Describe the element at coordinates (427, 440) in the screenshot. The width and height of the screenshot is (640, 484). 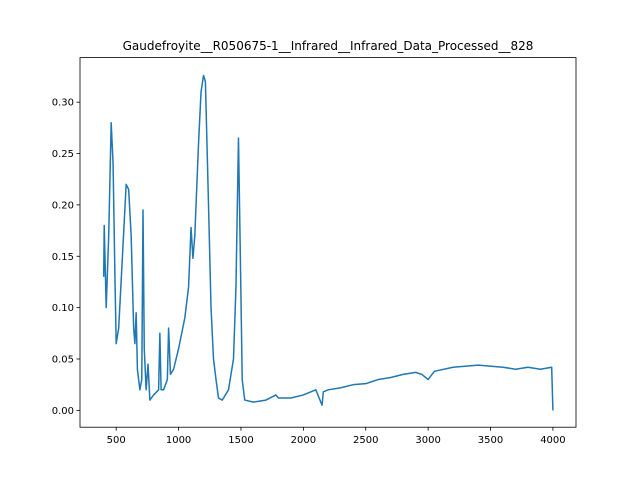
I see `x-tick-label: 3000` at that location.